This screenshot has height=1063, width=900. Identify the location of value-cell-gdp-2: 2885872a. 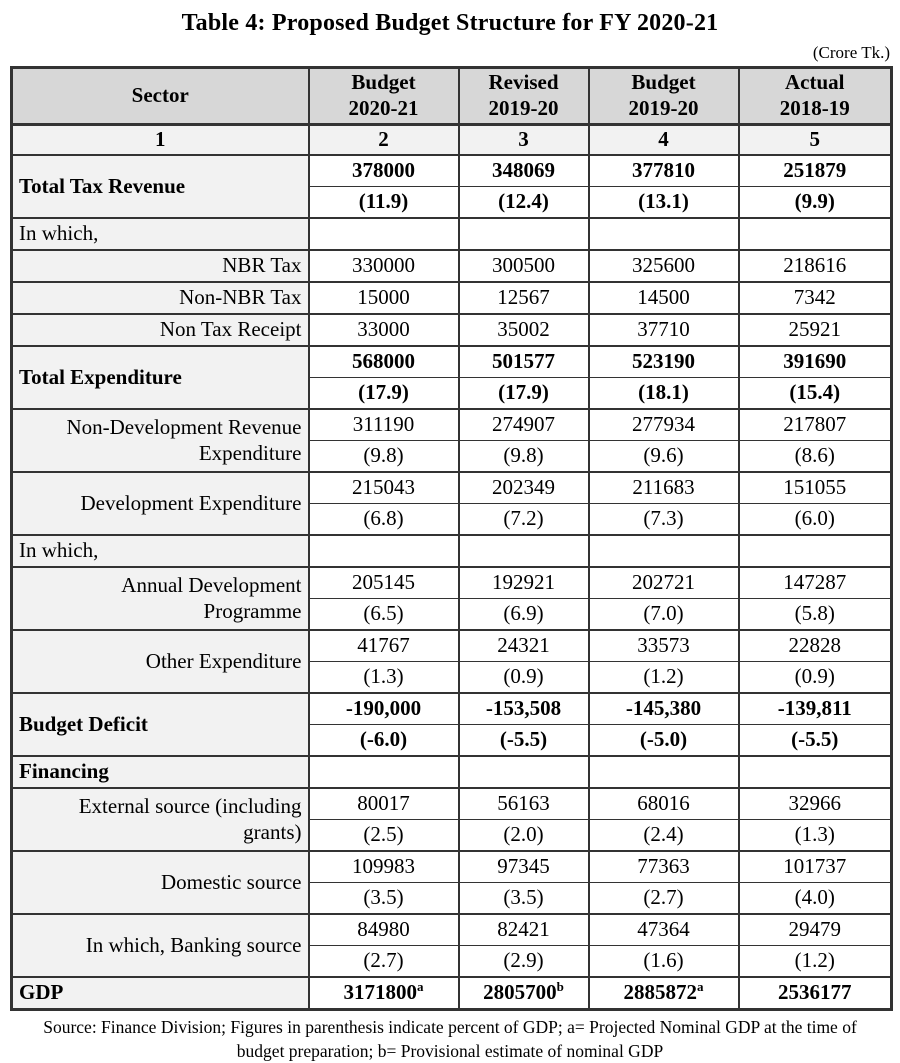
(663, 993).